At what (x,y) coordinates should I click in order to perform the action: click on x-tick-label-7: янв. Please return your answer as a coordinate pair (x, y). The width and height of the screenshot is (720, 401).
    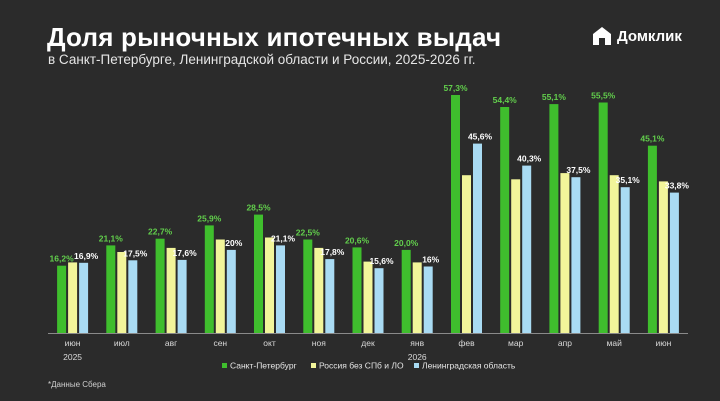
    Looking at the image, I should click on (417, 343).